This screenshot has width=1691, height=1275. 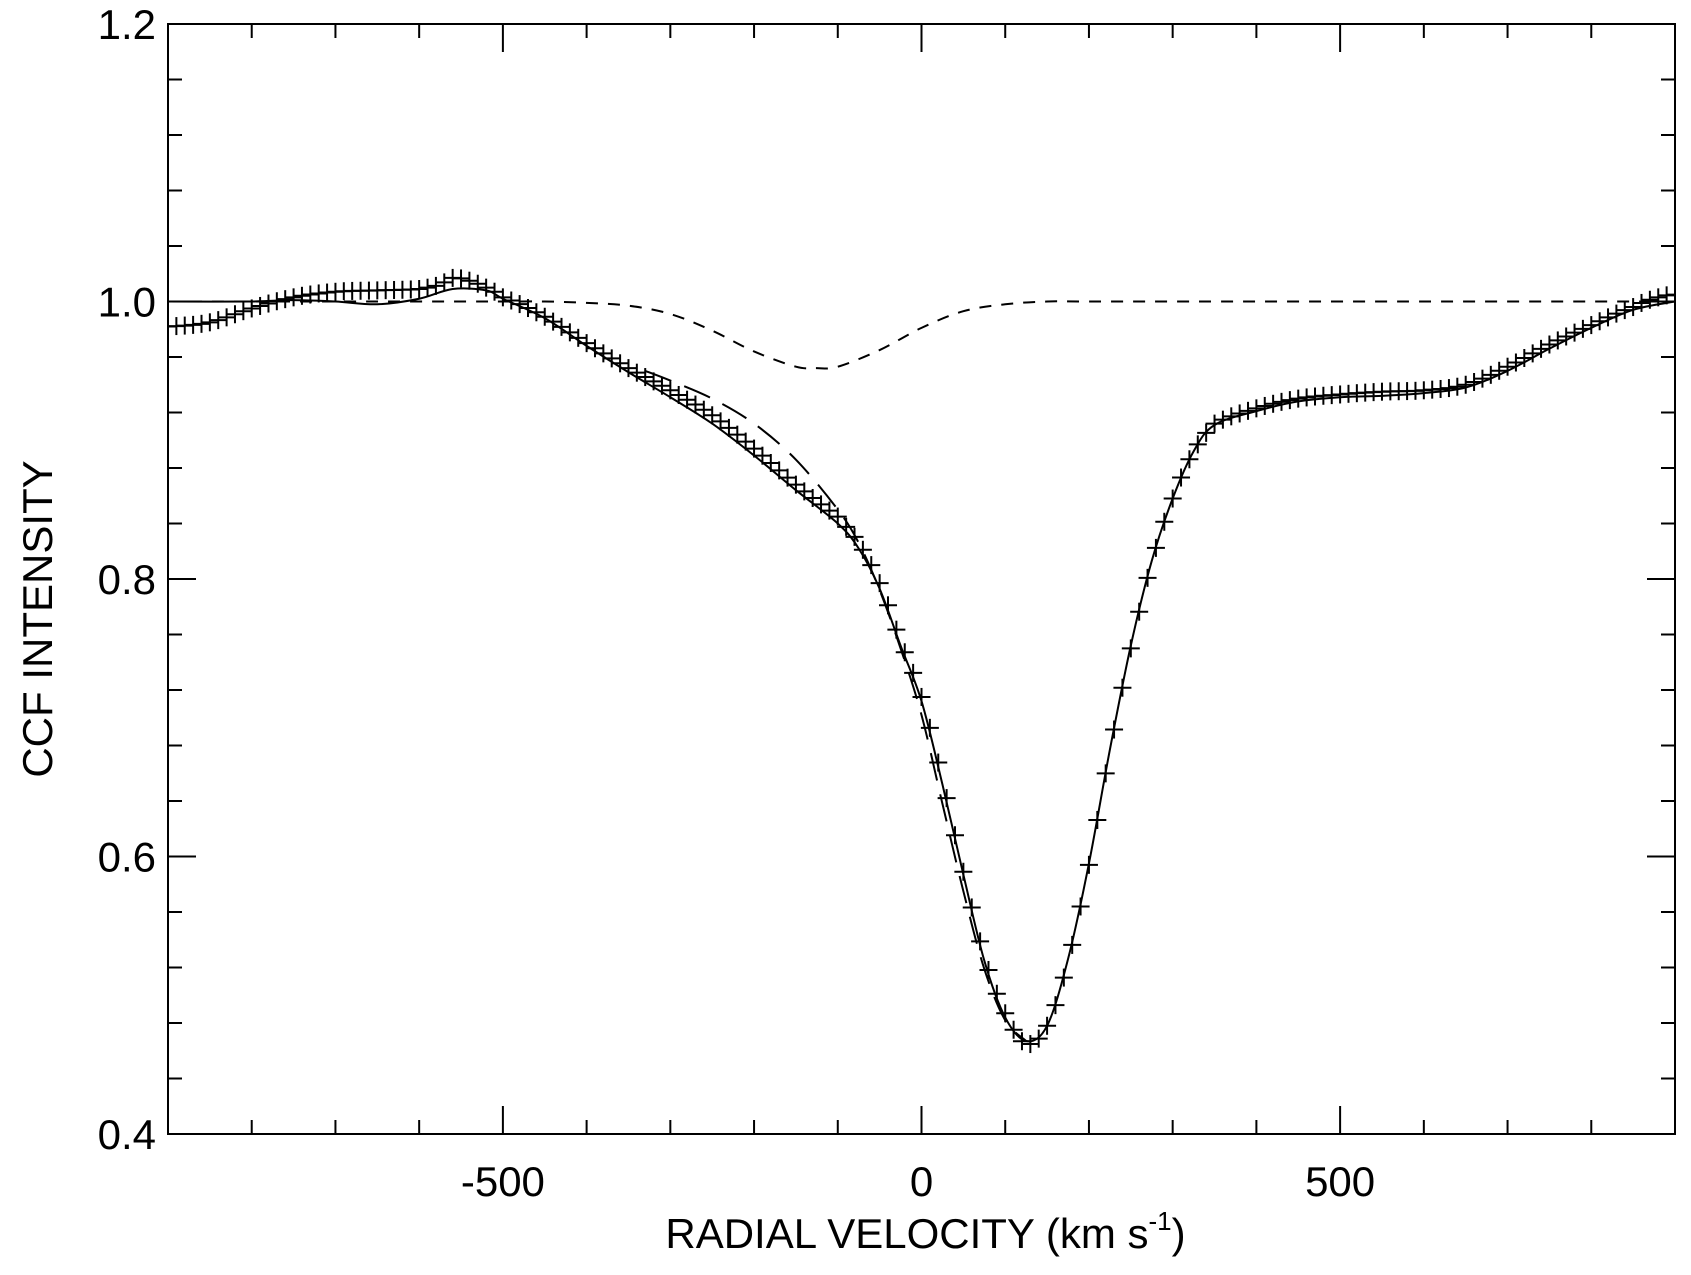 What do you see at coordinates (127, 1134) in the screenshot?
I see `y-tick-label: 0.4` at bounding box center [127, 1134].